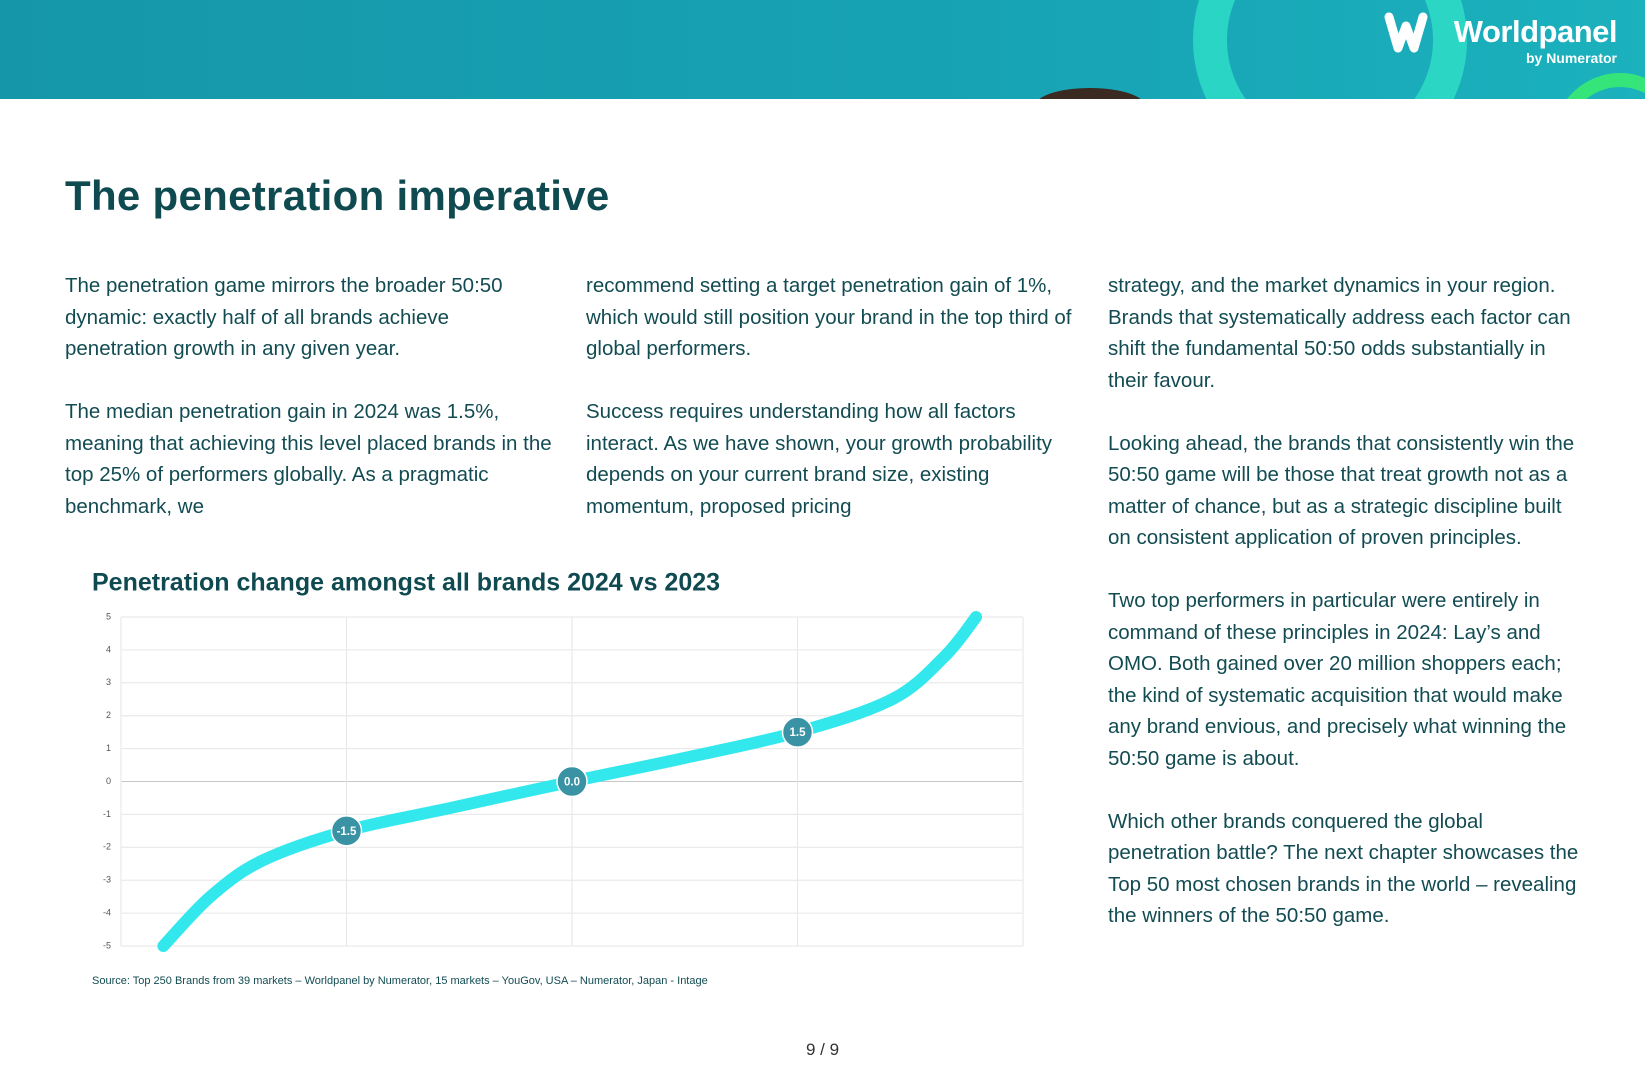 This screenshot has width=1645, height=1080. I want to click on y-tick-label: -2, so click(107, 847).